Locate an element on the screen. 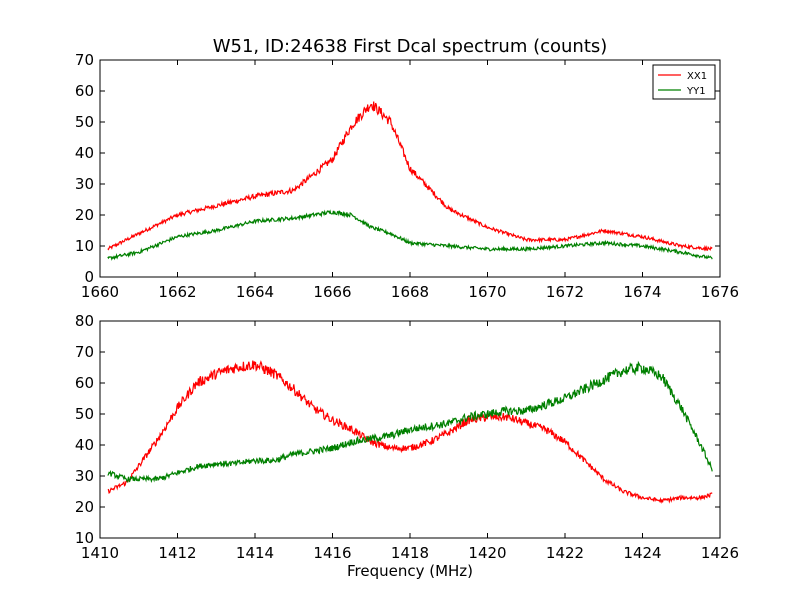  bottom-x-tick-label: 1422 is located at coordinates (565, 553).